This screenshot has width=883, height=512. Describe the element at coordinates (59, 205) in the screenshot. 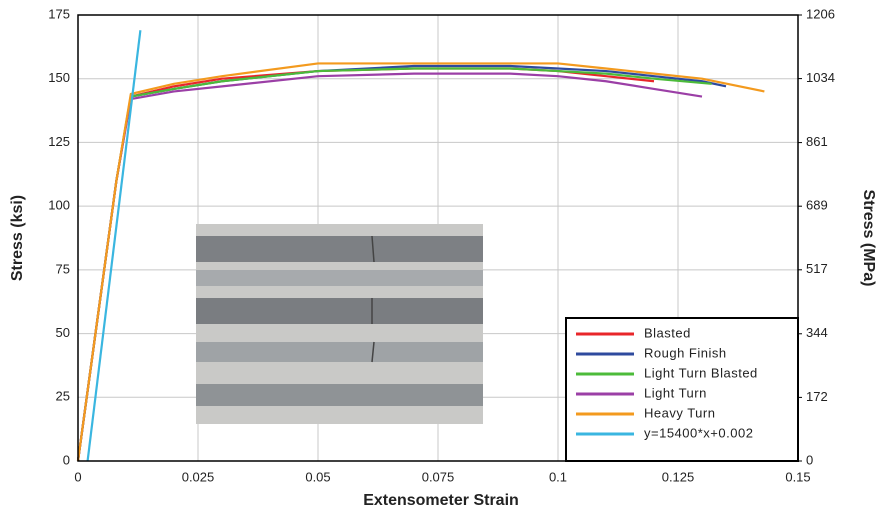

I see `y-tick-label: 100` at that location.